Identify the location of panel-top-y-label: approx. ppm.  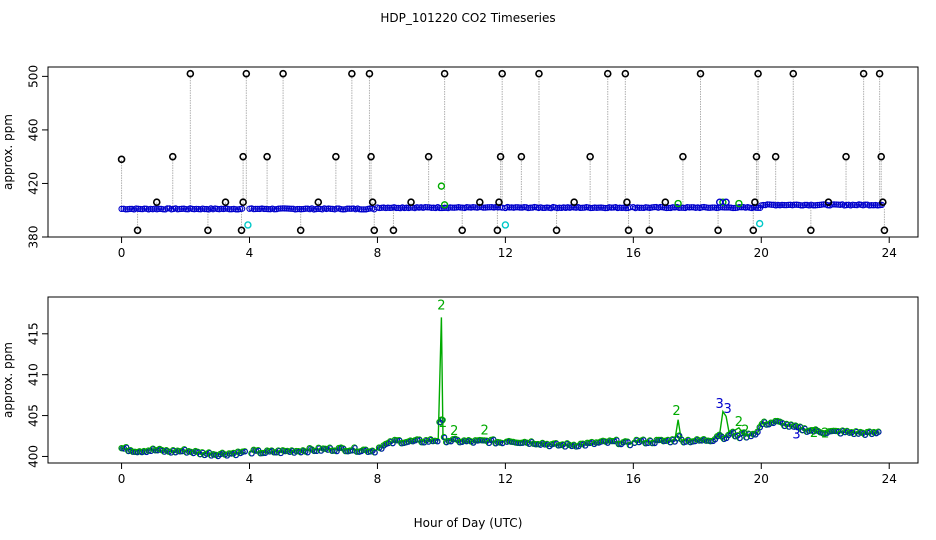
(8, 152).